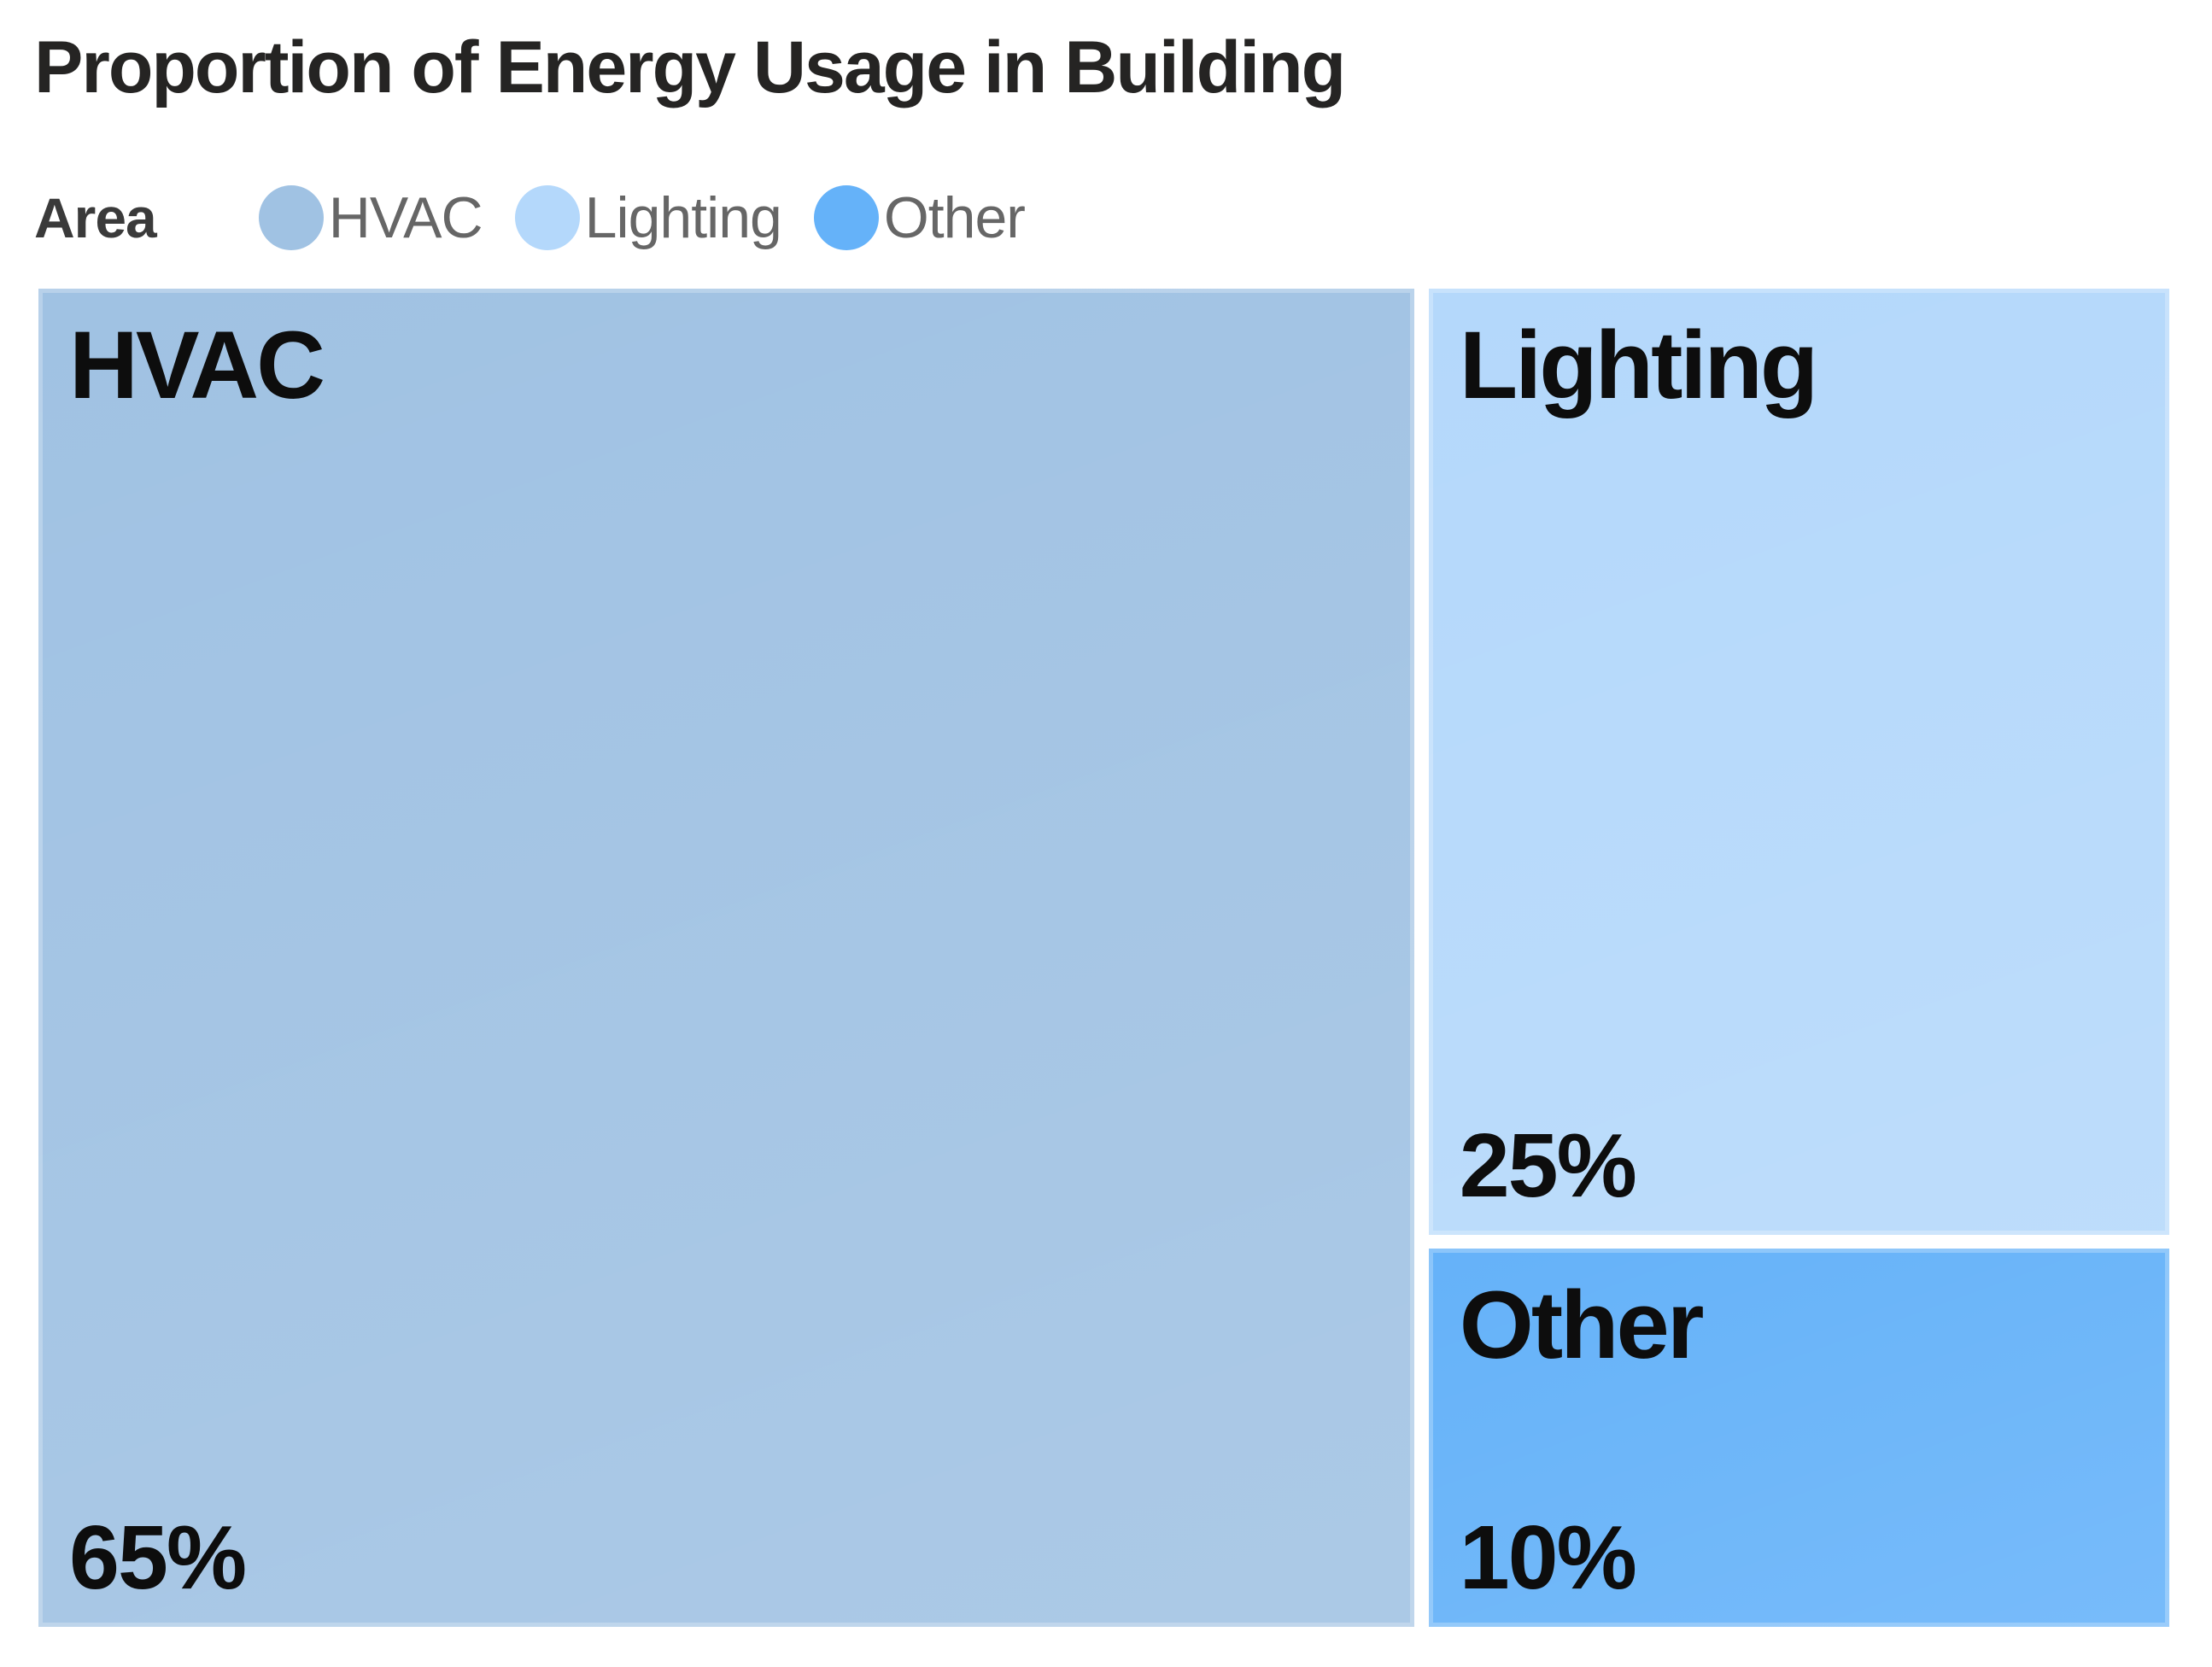 Image resolution: width=2212 pixels, height=1667 pixels. I want to click on tile-value-label: 25%, so click(1548, 1165).